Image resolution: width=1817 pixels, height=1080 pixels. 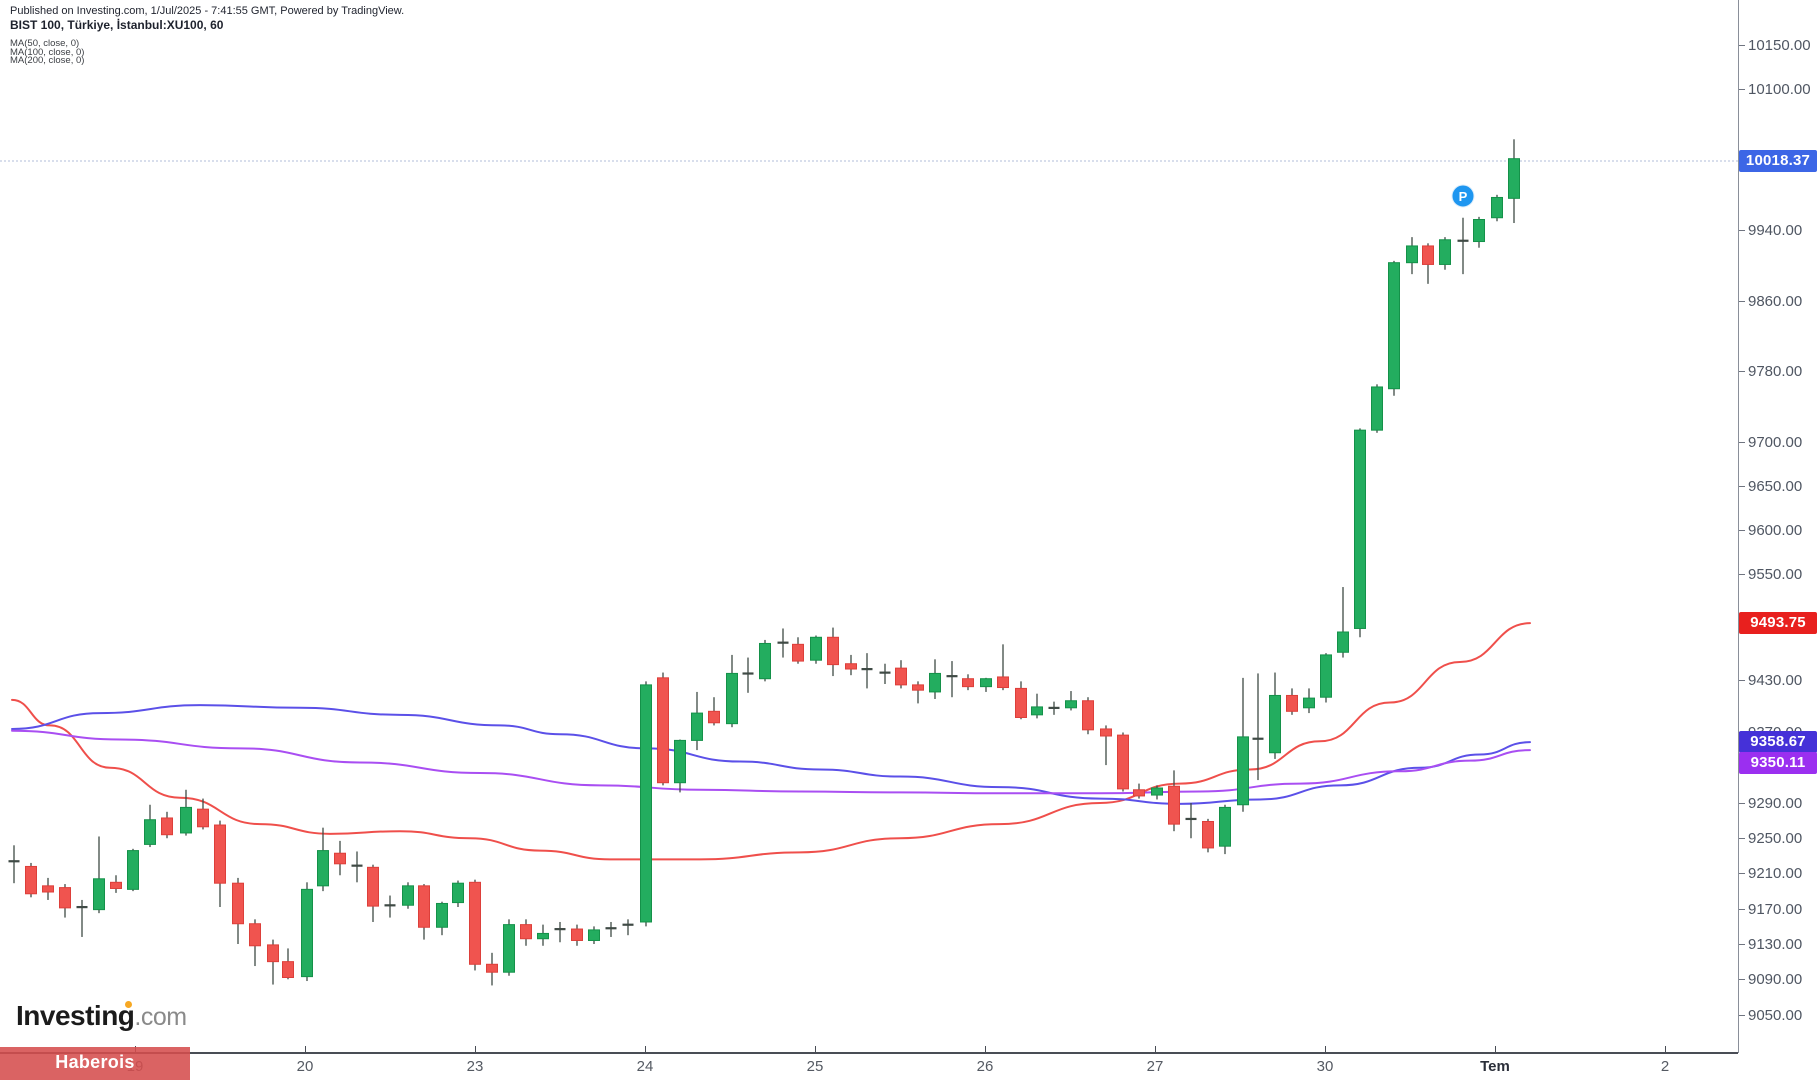 I want to click on price-axis-label: 9860.00, so click(x=1775, y=301).